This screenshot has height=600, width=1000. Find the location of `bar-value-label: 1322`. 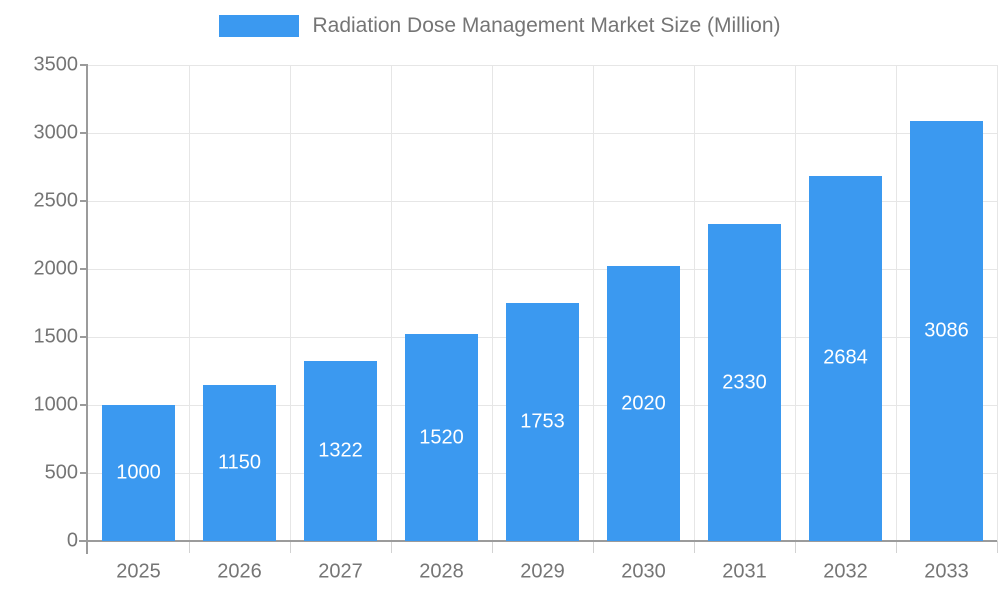

bar-value-label: 1322 is located at coordinates (340, 450).